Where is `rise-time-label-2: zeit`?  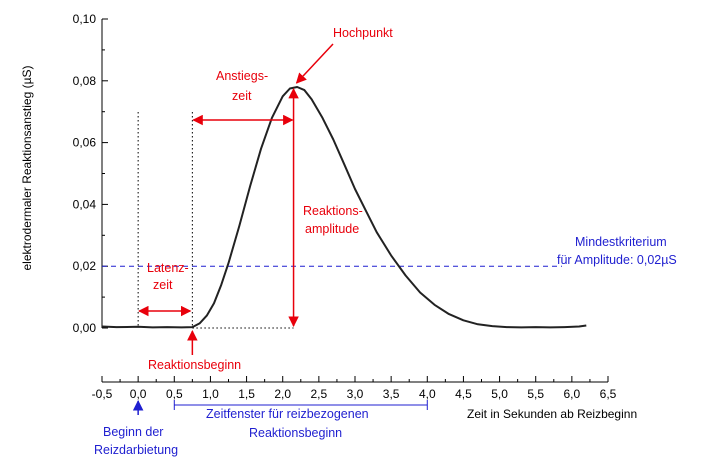 rise-time-label-2: zeit is located at coordinates (242, 96).